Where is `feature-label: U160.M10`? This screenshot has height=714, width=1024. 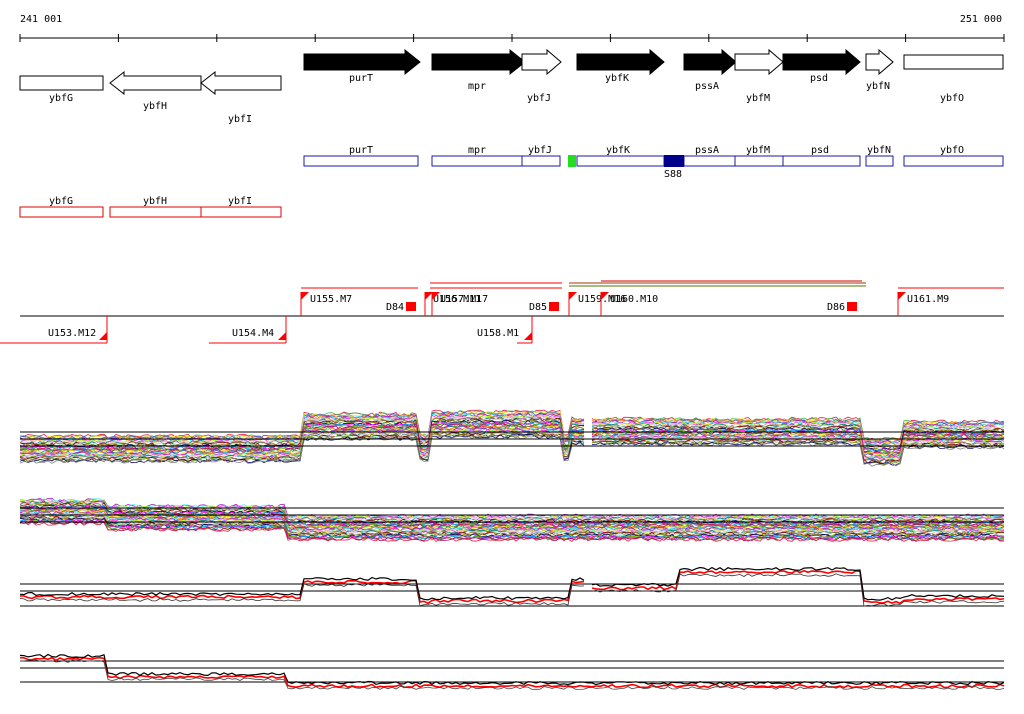
feature-label: U160.M10 is located at coordinates (634, 299).